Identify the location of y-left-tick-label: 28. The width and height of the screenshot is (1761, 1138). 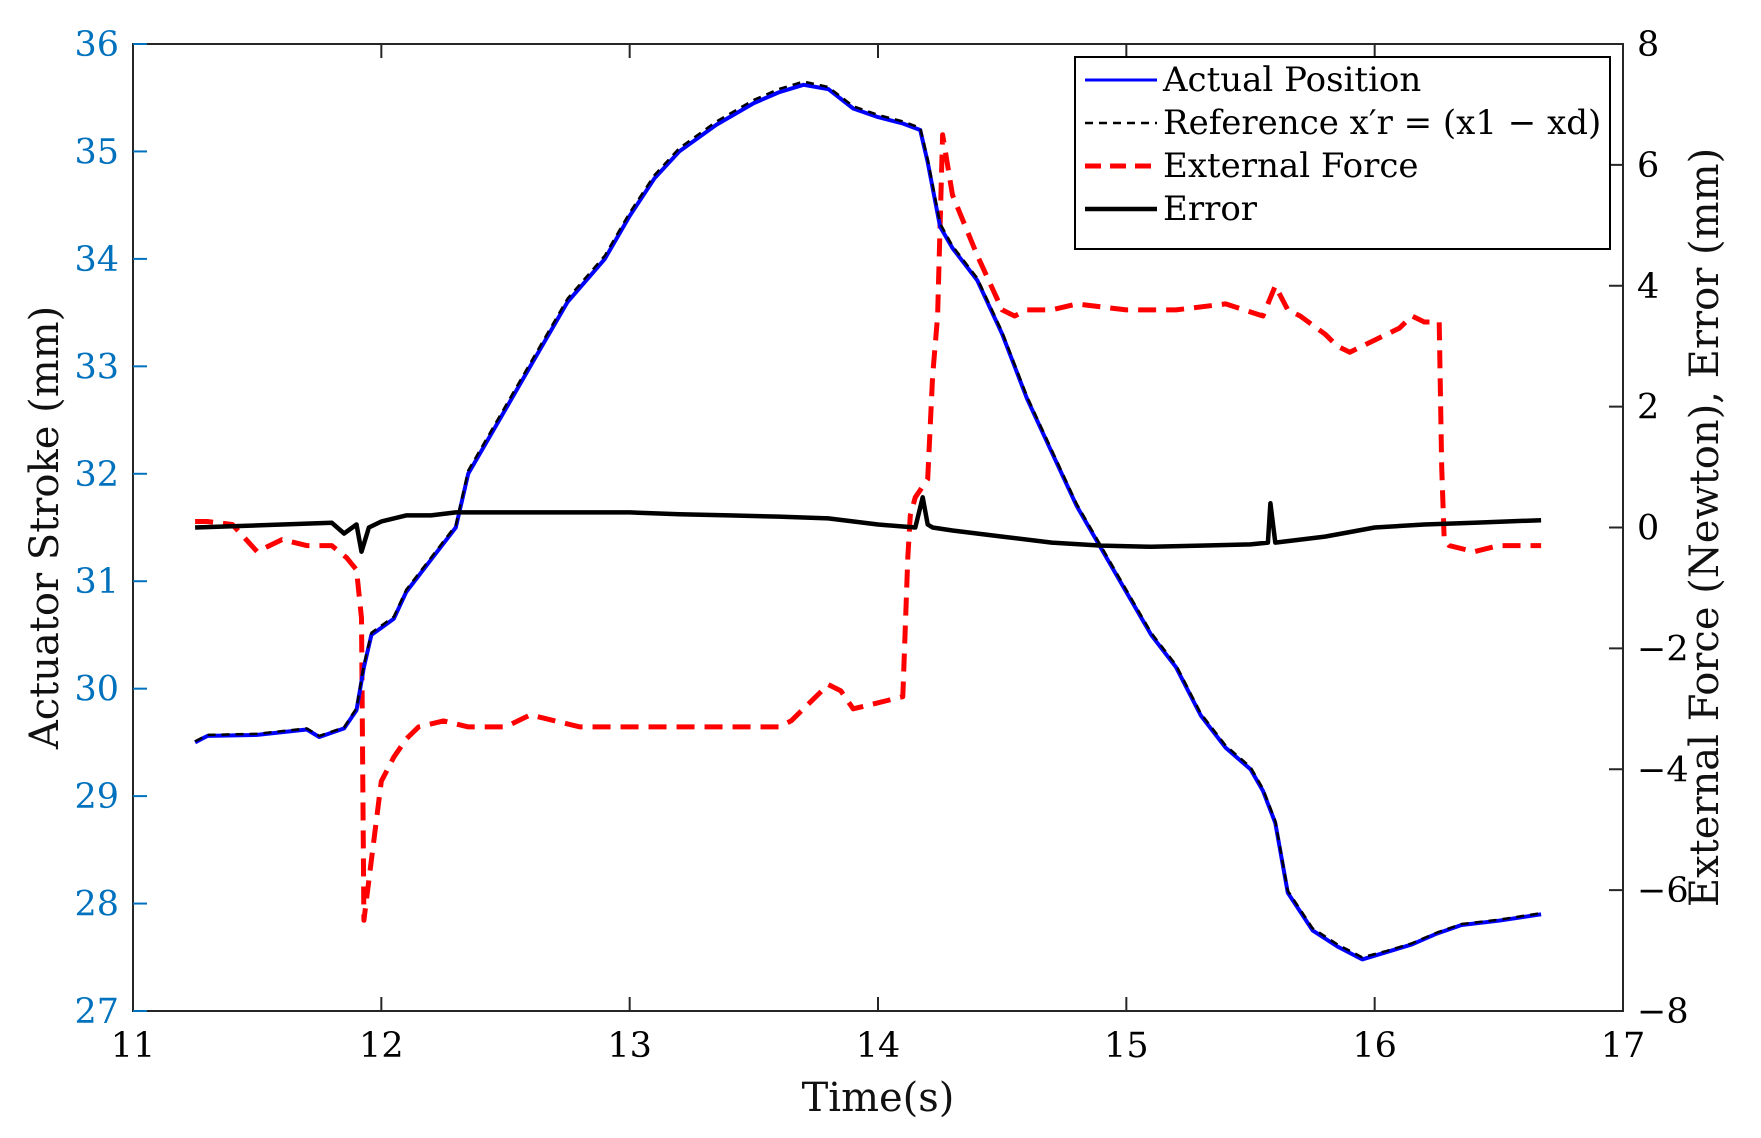
(96, 905).